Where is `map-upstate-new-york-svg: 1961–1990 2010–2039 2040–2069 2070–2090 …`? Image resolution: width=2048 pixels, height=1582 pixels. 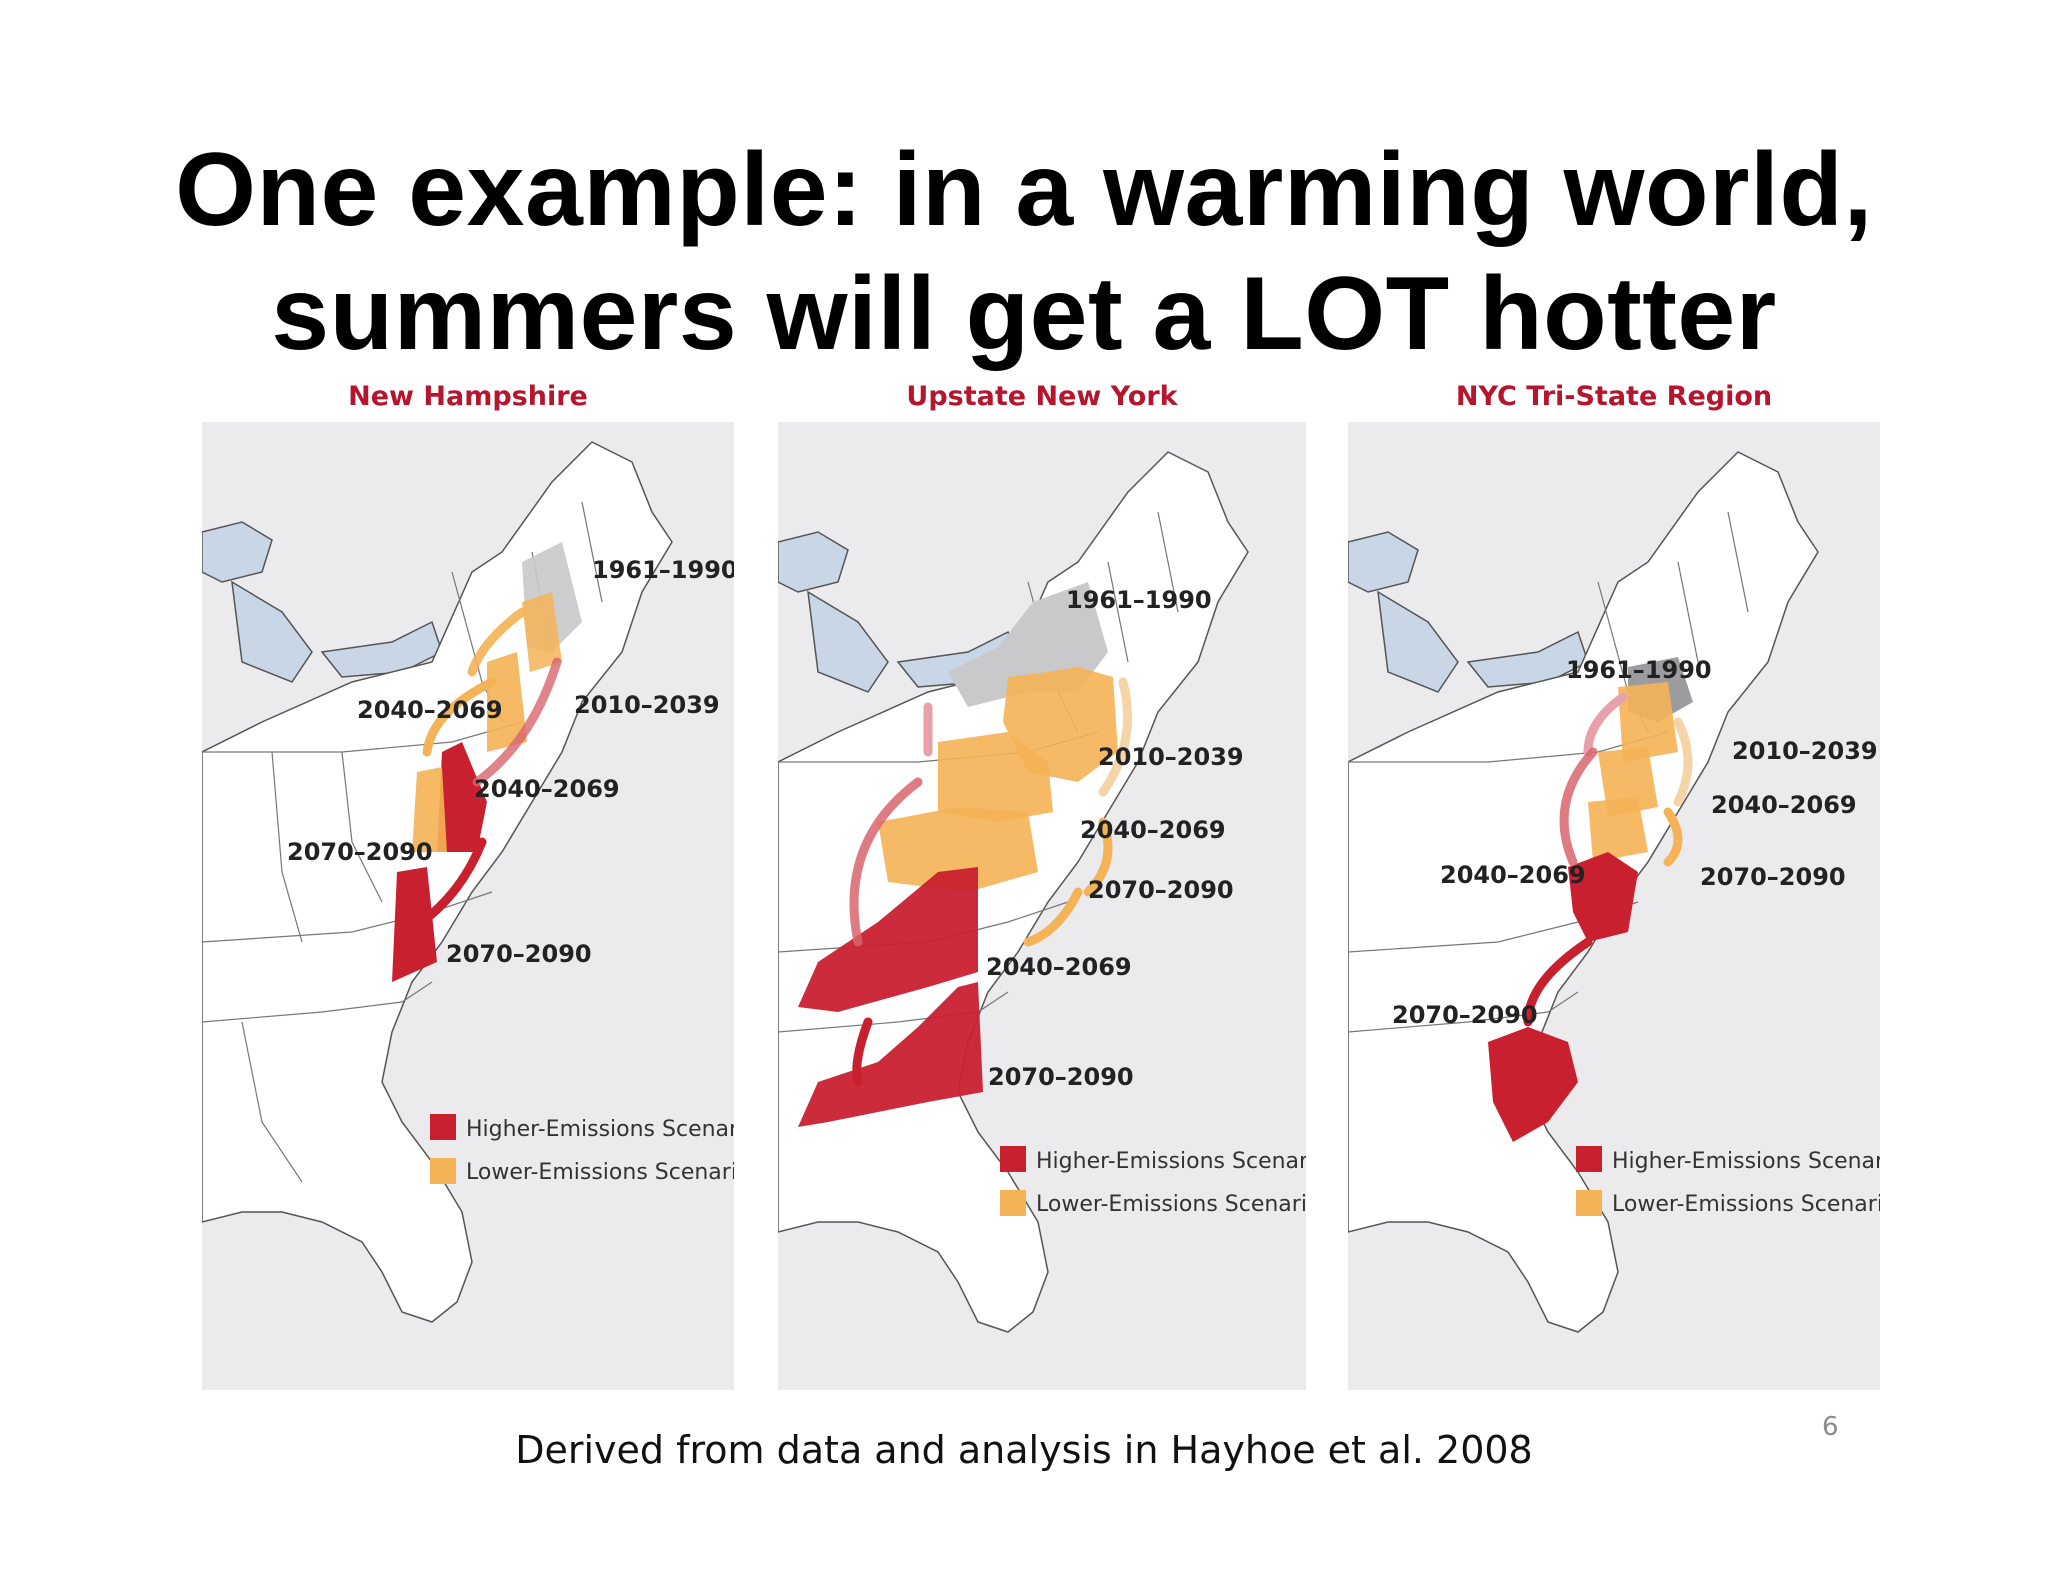
map-upstate-new-york-svg: 1961–1990 2010–2039 2040–2069 2070–2090 … is located at coordinates (1042, 892).